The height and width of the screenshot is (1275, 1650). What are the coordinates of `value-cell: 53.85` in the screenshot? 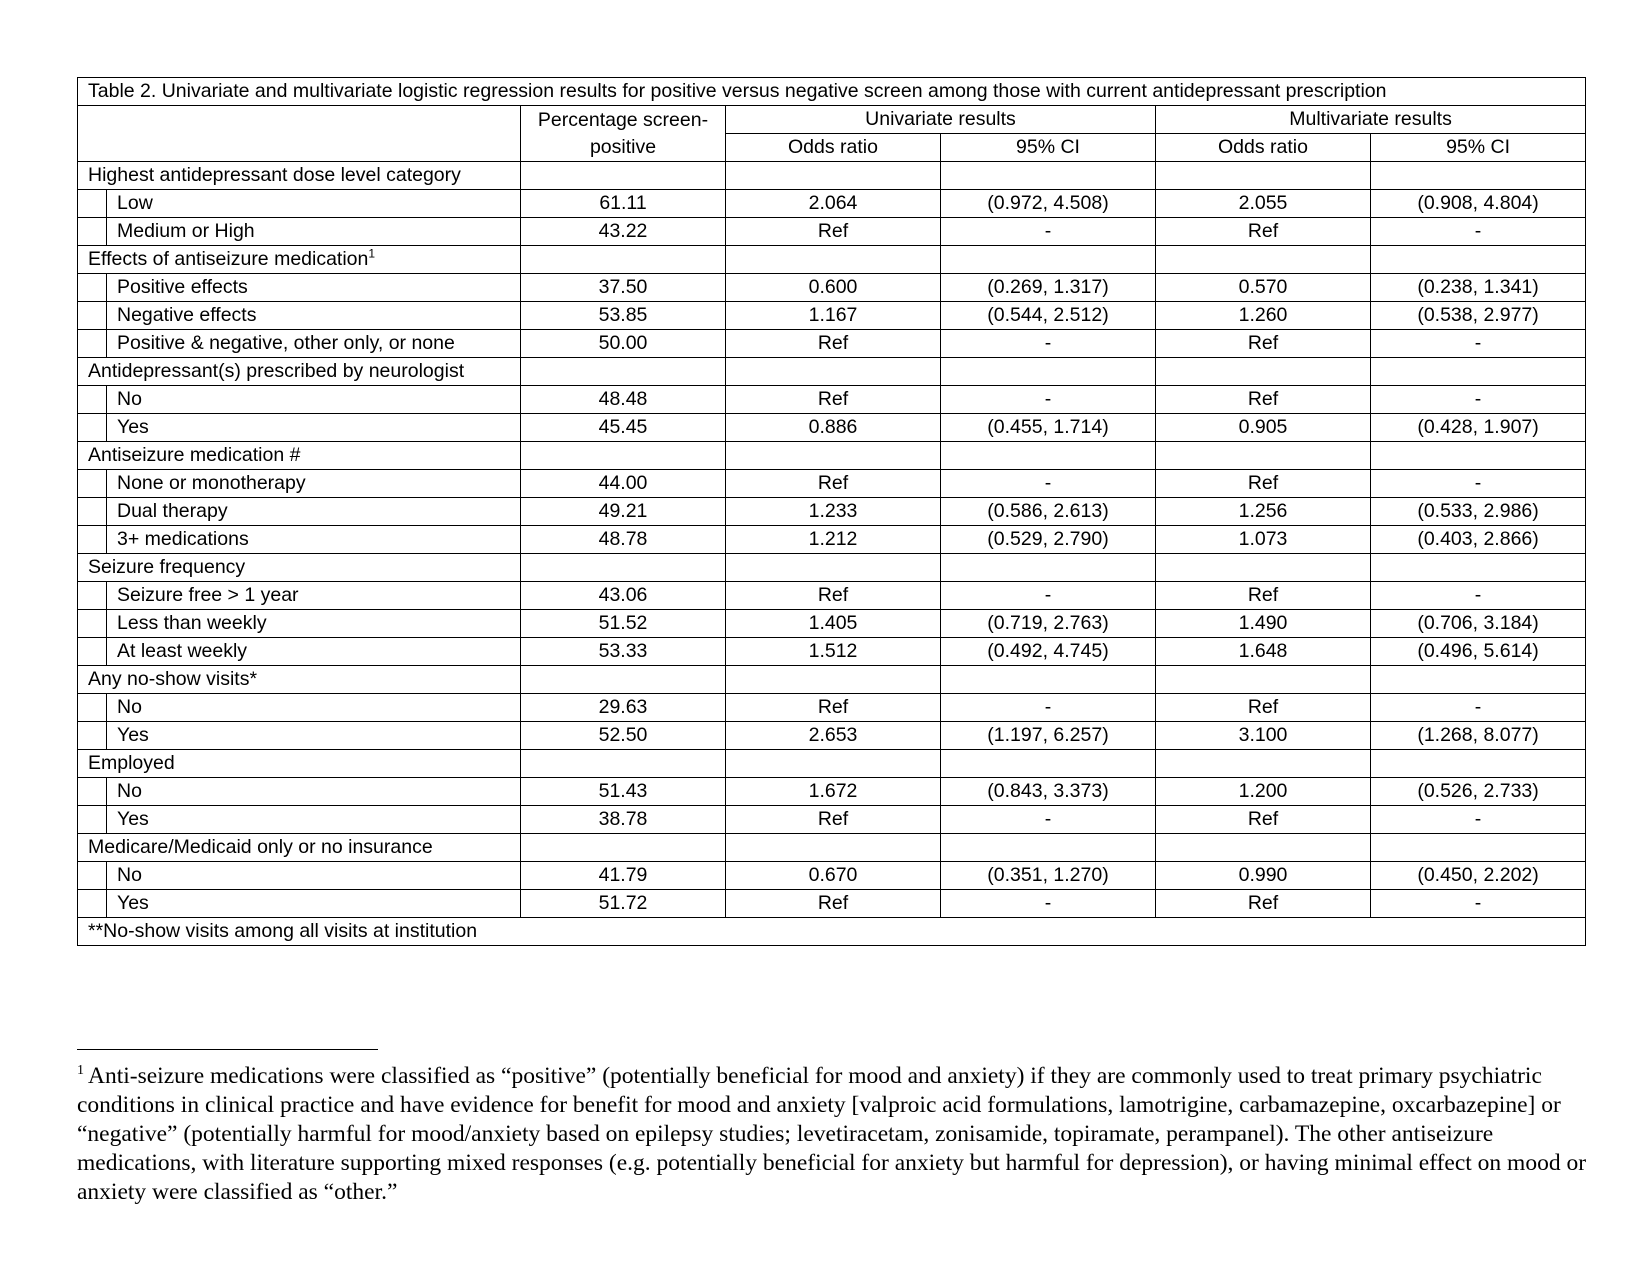 It's located at (623, 315).